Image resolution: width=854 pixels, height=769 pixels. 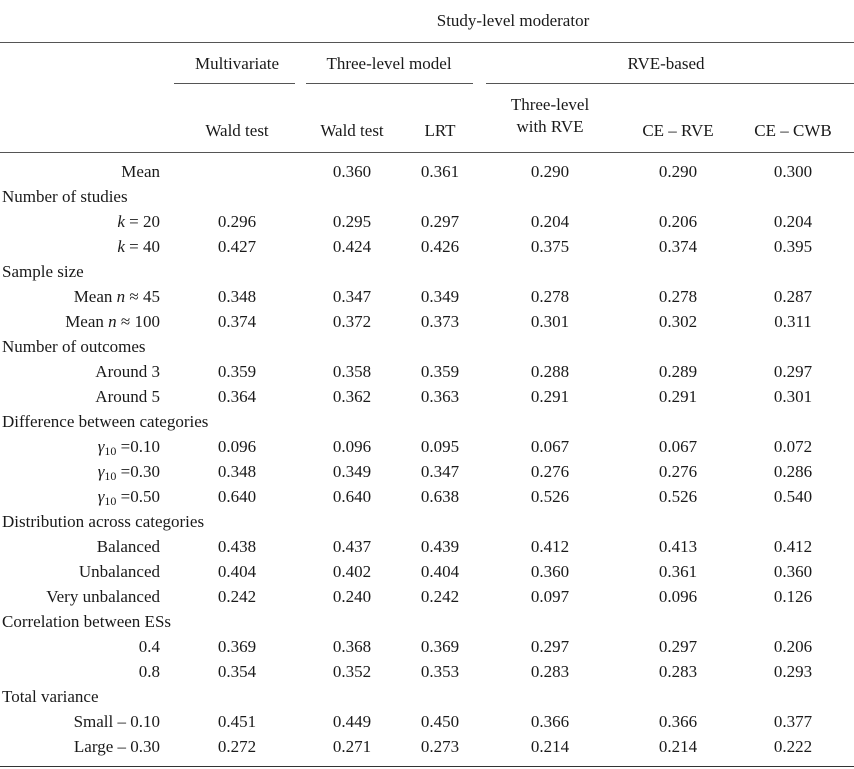 I want to click on table-cell: 0.412, so click(x=793, y=546).